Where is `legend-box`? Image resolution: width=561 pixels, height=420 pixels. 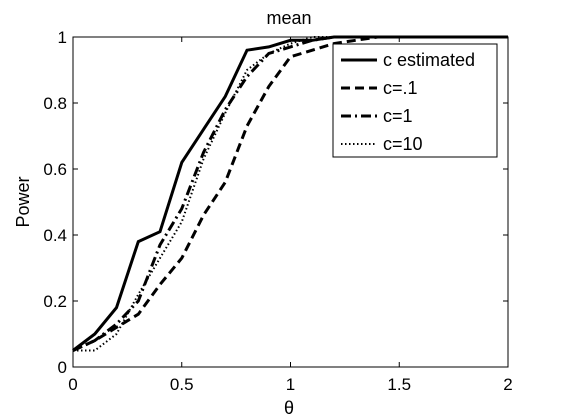
legend-box is located at coordinates (415, 100).